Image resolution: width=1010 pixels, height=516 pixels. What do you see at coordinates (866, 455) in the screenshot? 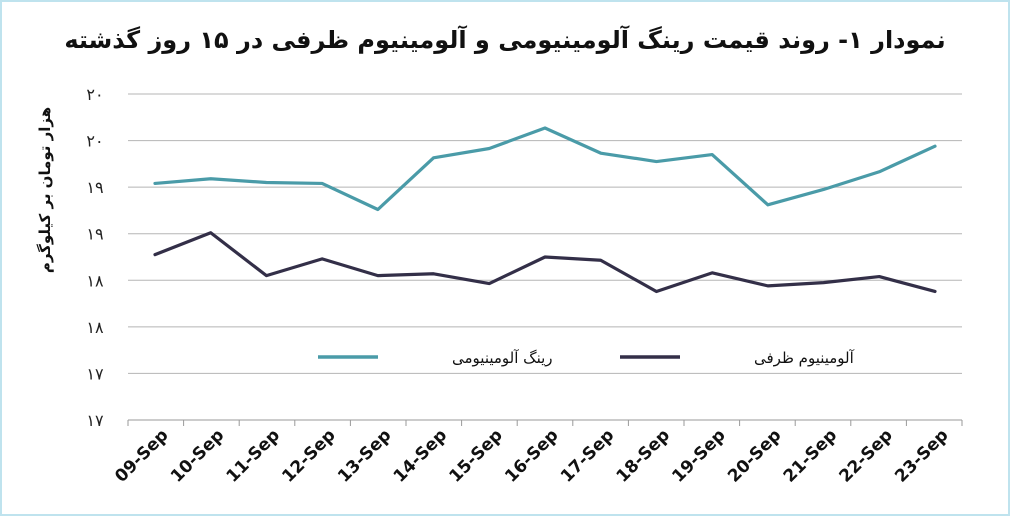
I see `x-tick-label: 22-Sep` at bounding box center [866, 455].